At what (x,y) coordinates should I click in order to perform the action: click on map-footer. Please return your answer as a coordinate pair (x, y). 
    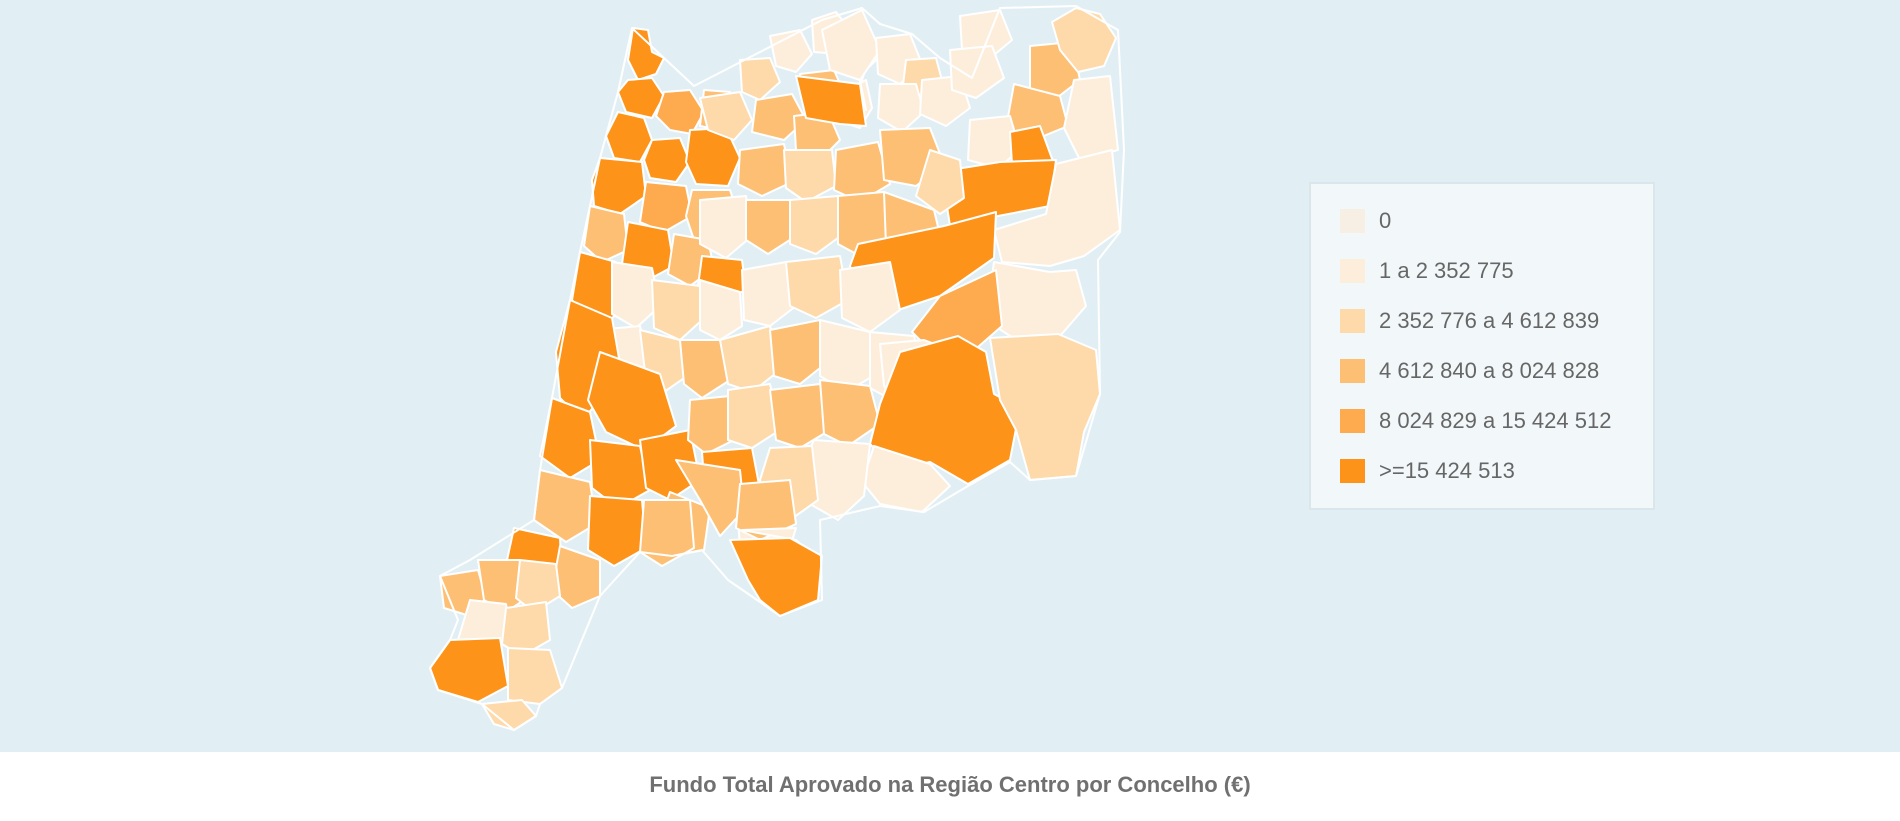
    Looking at the image, I should click on (950, 786).